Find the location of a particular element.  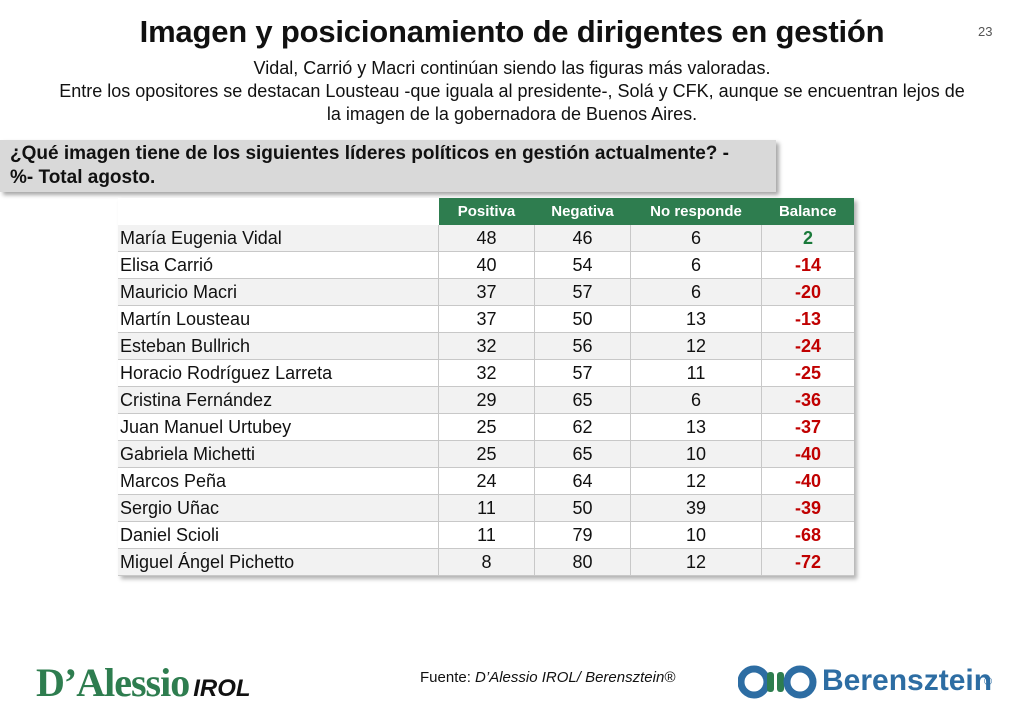

leader-name-cell: Marcos Peña is located at coordinates (278, 481).